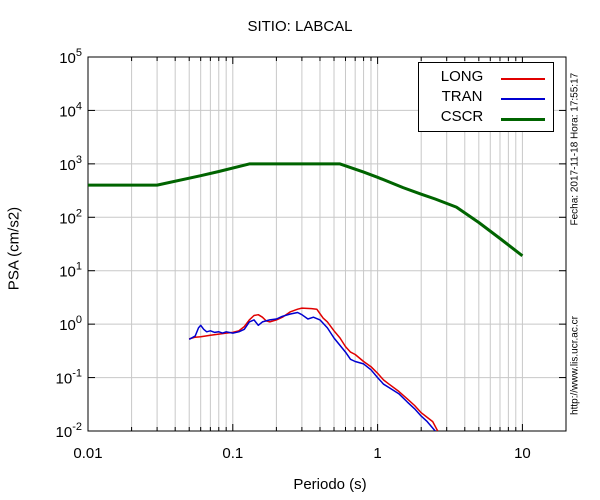 This screenshot has height=500, width=600. I want to click on y-tick-label: 10², so click(70, 217).